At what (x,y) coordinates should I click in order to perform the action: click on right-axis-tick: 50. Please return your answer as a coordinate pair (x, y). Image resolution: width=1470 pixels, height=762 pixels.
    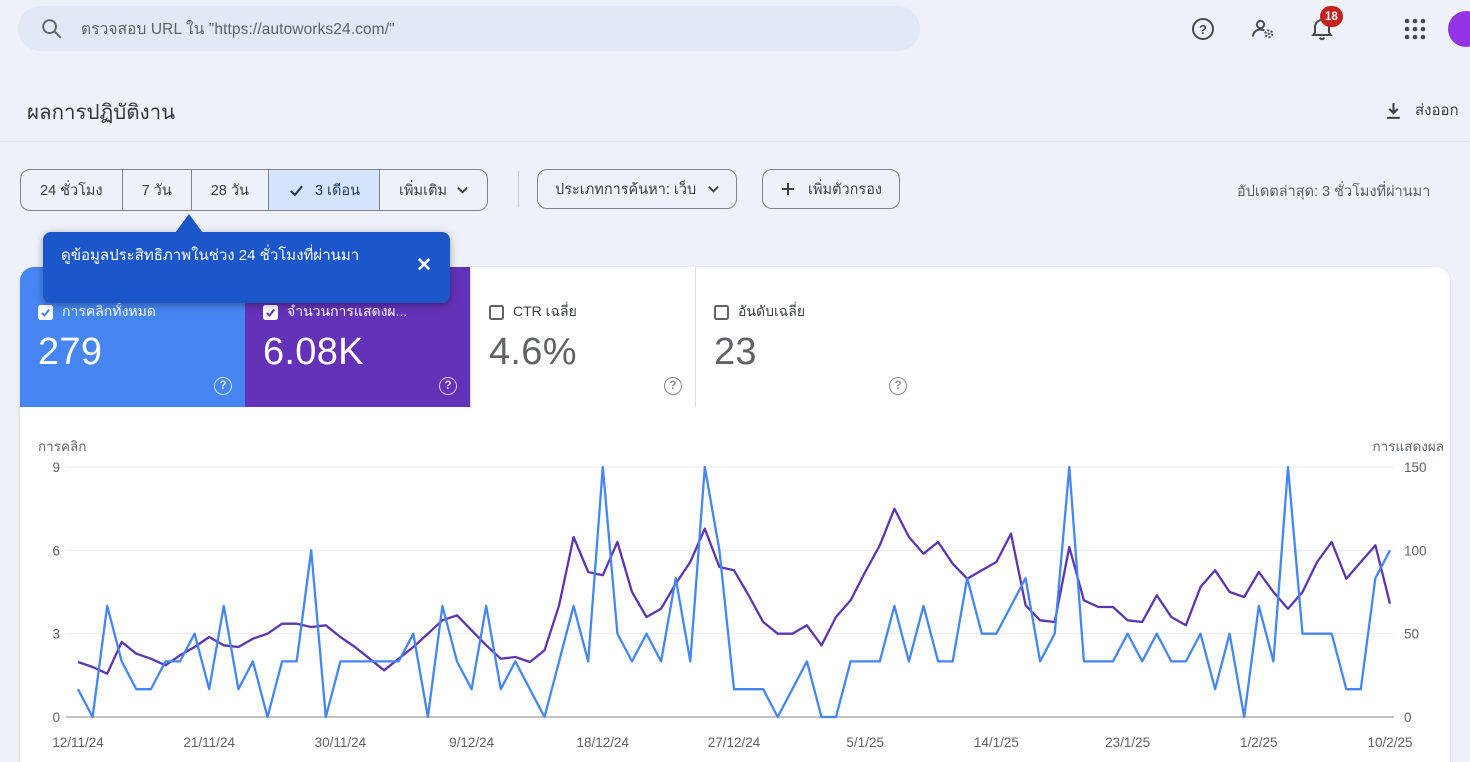
    Looking at the image, I should click on (1411, 634).